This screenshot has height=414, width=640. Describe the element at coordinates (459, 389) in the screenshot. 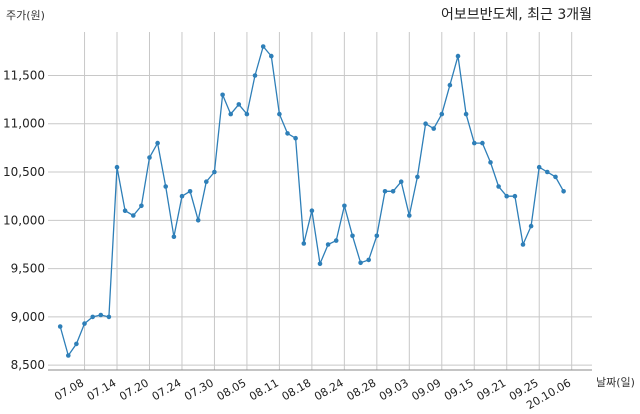

I see `x-tick-label: 09.15` at that location.